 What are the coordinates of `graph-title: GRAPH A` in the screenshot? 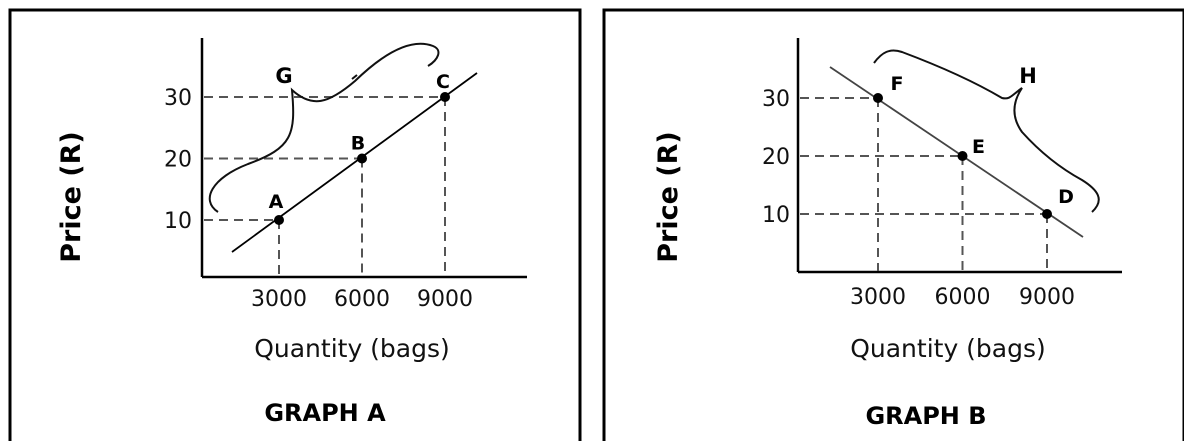 It's located at (325, 413).